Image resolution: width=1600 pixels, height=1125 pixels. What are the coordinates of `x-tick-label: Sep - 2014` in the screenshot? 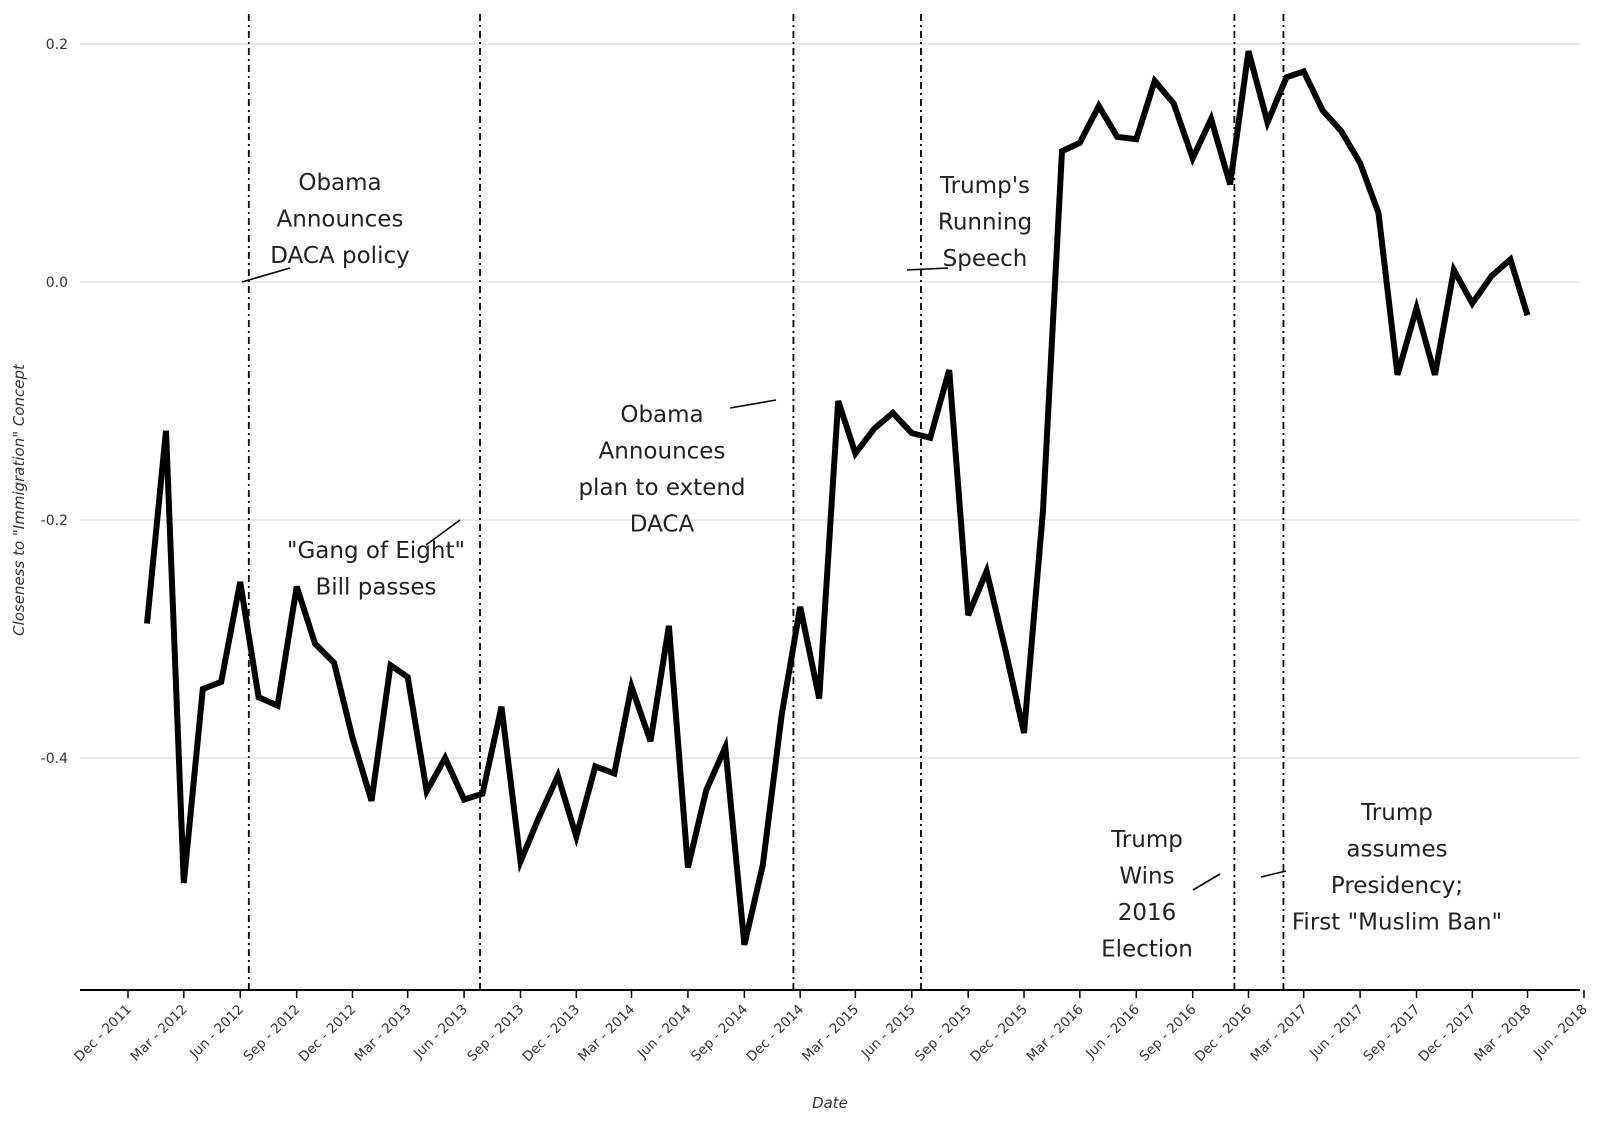 It's located at (719, 1033).